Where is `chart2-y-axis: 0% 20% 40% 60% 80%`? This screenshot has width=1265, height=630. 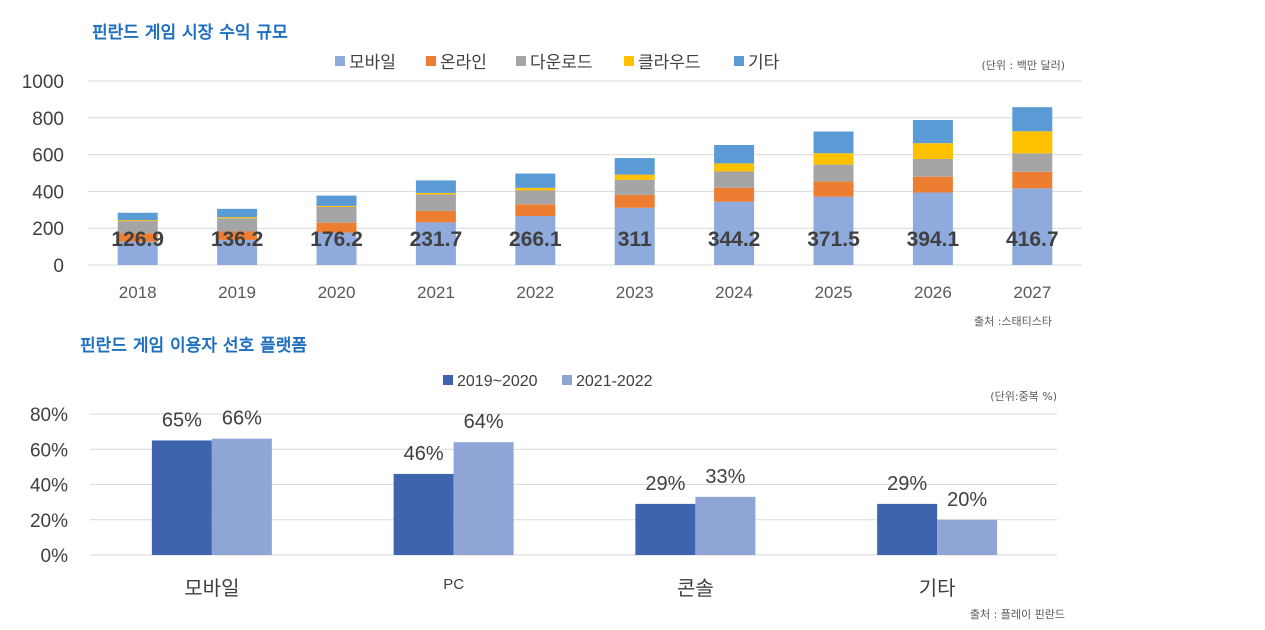 chart2-y-axis: 0% 20% 40% 60% 80% is located at coordinates (49, 486).